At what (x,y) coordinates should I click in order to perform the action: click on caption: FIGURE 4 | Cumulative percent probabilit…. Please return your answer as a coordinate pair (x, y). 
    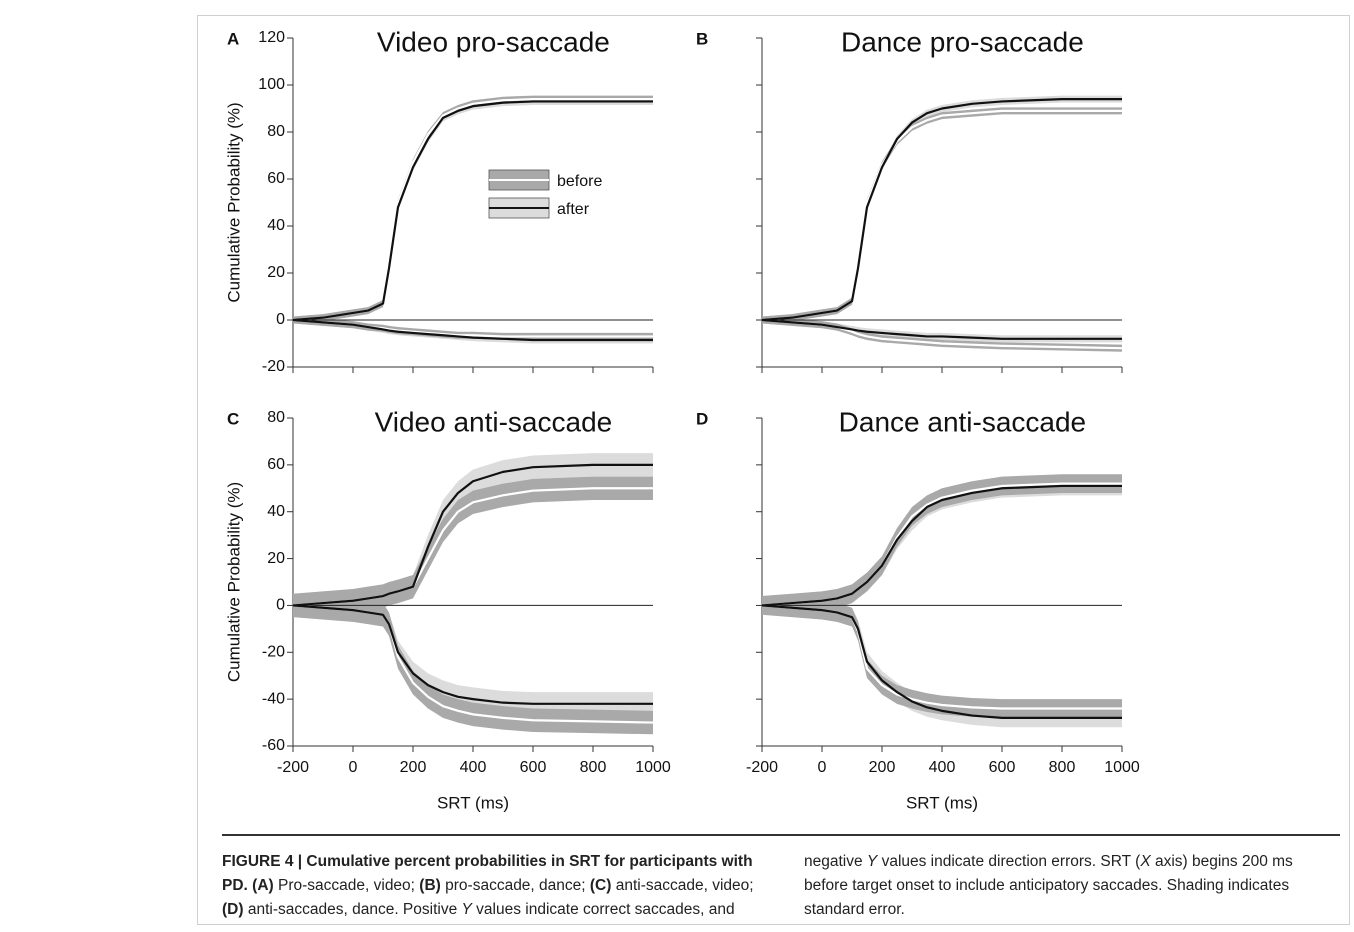
    Looking at the image, I should click on (781, 886).